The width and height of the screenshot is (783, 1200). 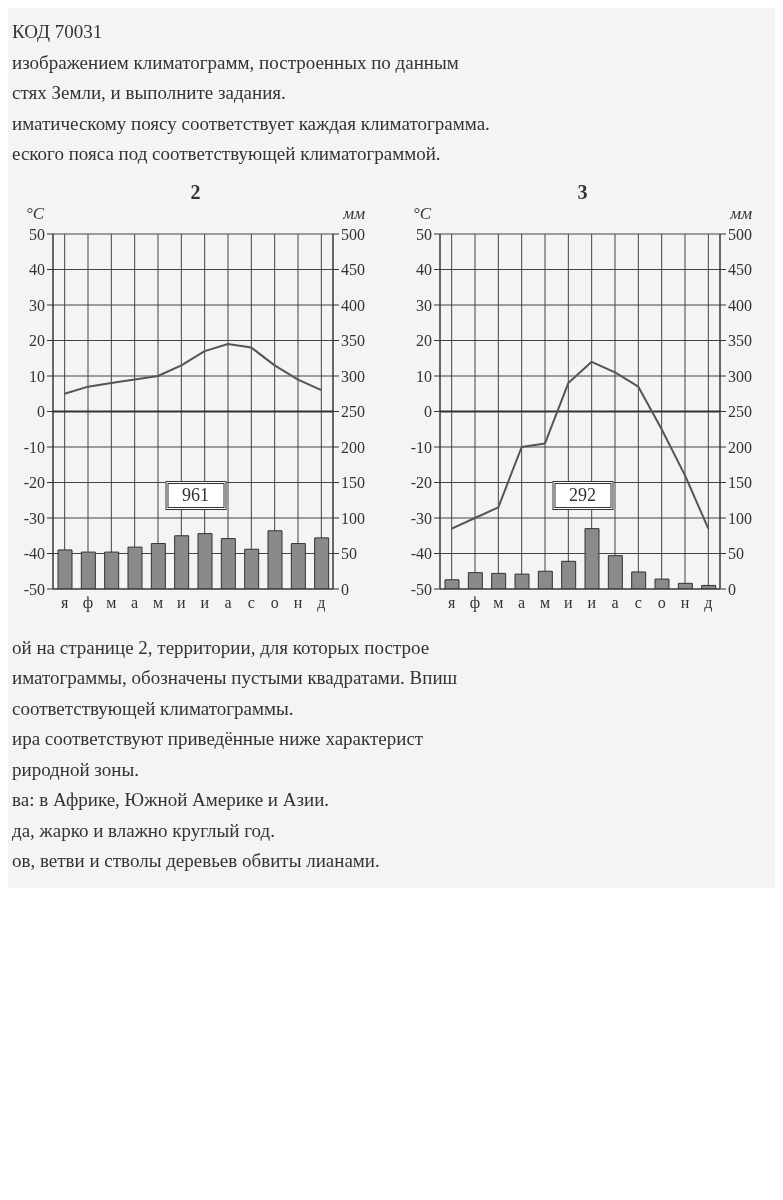 What do you see at coordinates (236, 62) in the screenshot?
I see `text: изображением климатограмм, построенных по данным` at bounding box center [236, 62].